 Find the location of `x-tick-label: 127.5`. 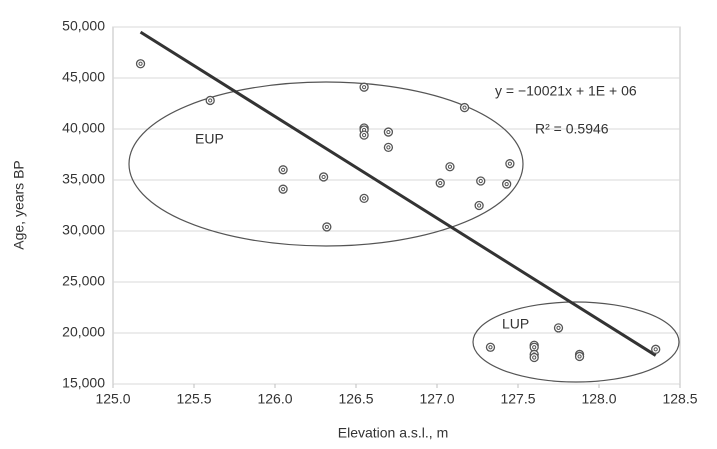

x-tick-label: 127.5 is located at coordinates (517, 399).